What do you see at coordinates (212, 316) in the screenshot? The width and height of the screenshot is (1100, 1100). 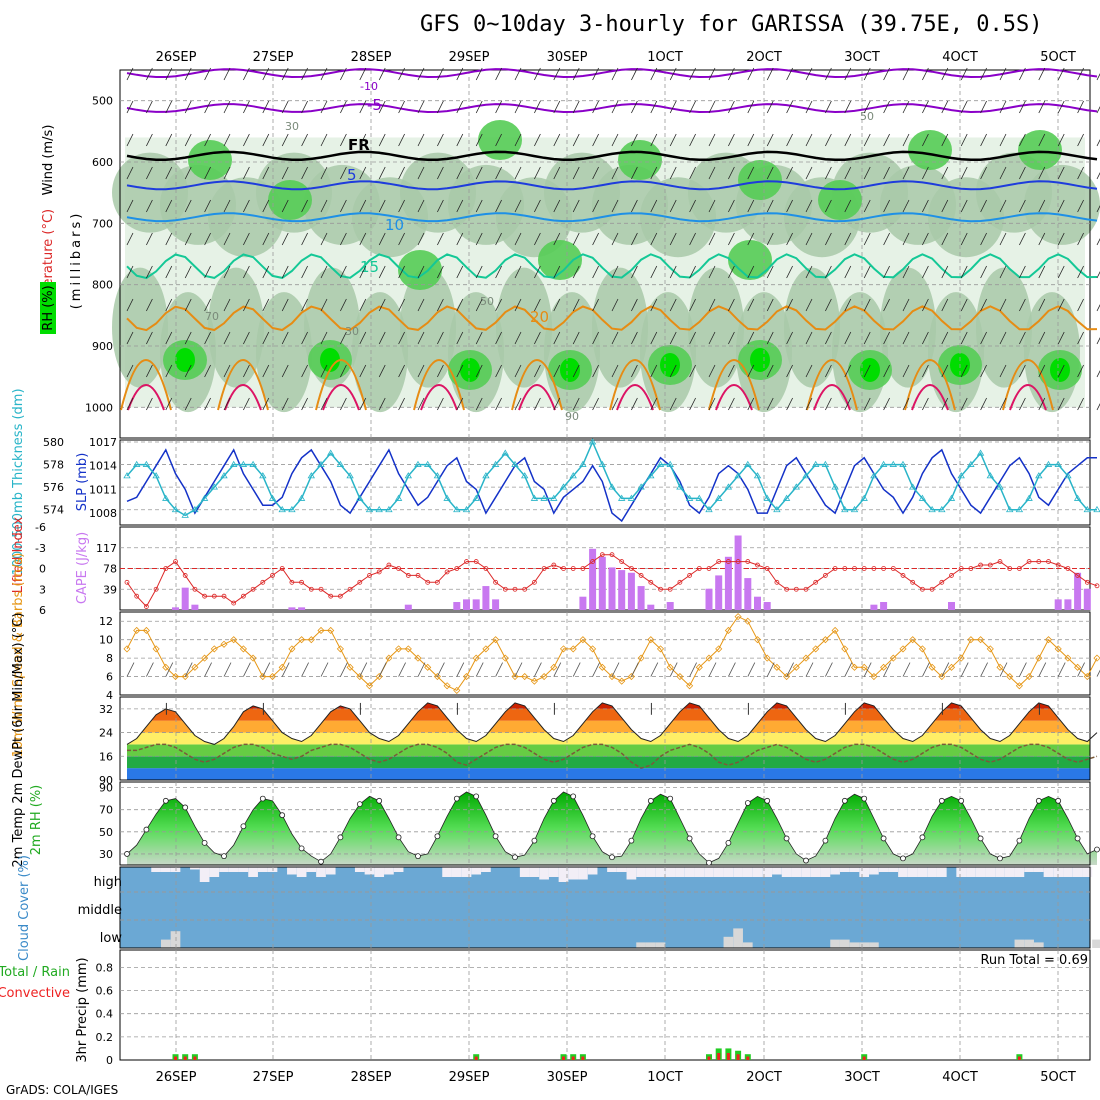 I see `rh-contour-label: 70` at bounding box center [212, 316].